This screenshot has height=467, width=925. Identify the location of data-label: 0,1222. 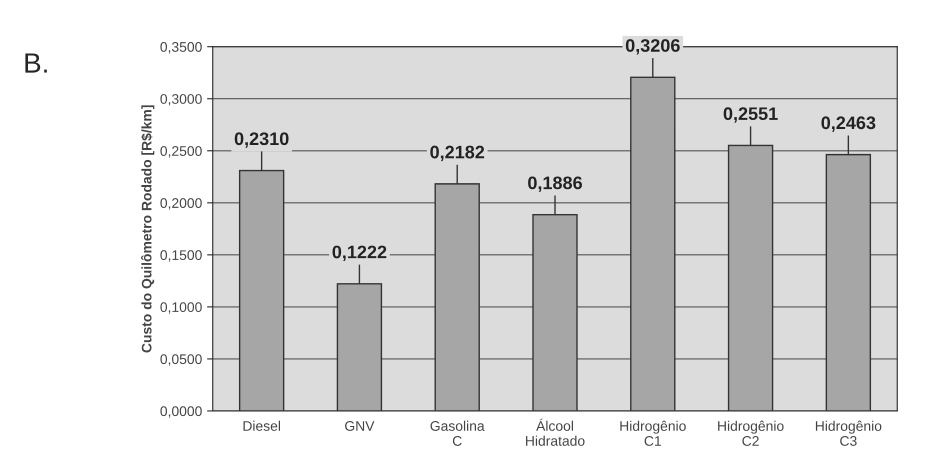
(359, 253).